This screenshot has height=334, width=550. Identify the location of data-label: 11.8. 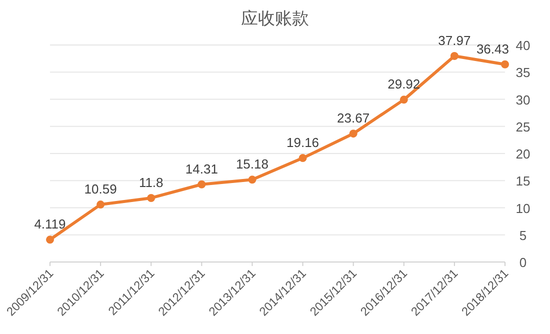
(151, 182).